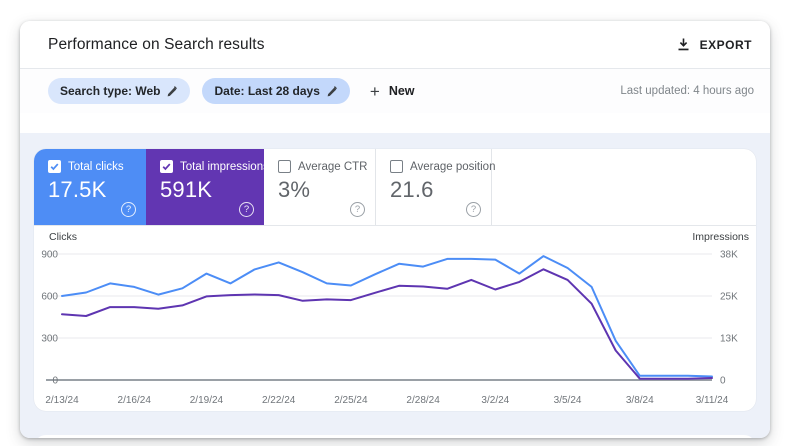 This screenshot has height=446, width=785. I want to click on svg-text: 300, so click(49, 339).